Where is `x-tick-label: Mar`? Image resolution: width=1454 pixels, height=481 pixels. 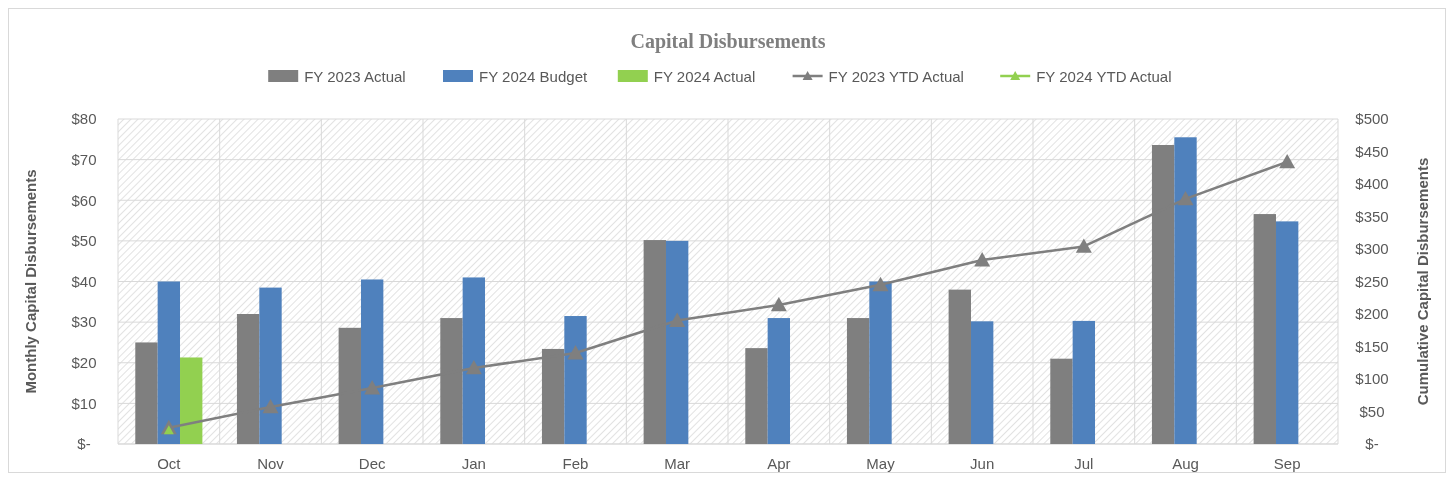 x-tick-label: Mar is located at coordinates (677, 463).